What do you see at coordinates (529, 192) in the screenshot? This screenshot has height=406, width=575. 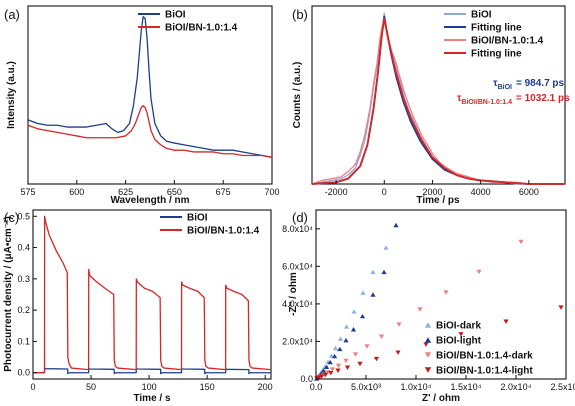 I see `x-tick-label-1-4: 6000` at bounding box center [529, 192].